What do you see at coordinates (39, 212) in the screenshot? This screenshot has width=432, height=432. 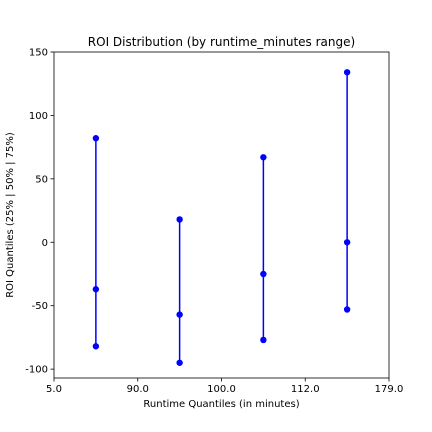 I see `y-axis: -100 -50 0 50 100 150` at bounding box center [39, 212].